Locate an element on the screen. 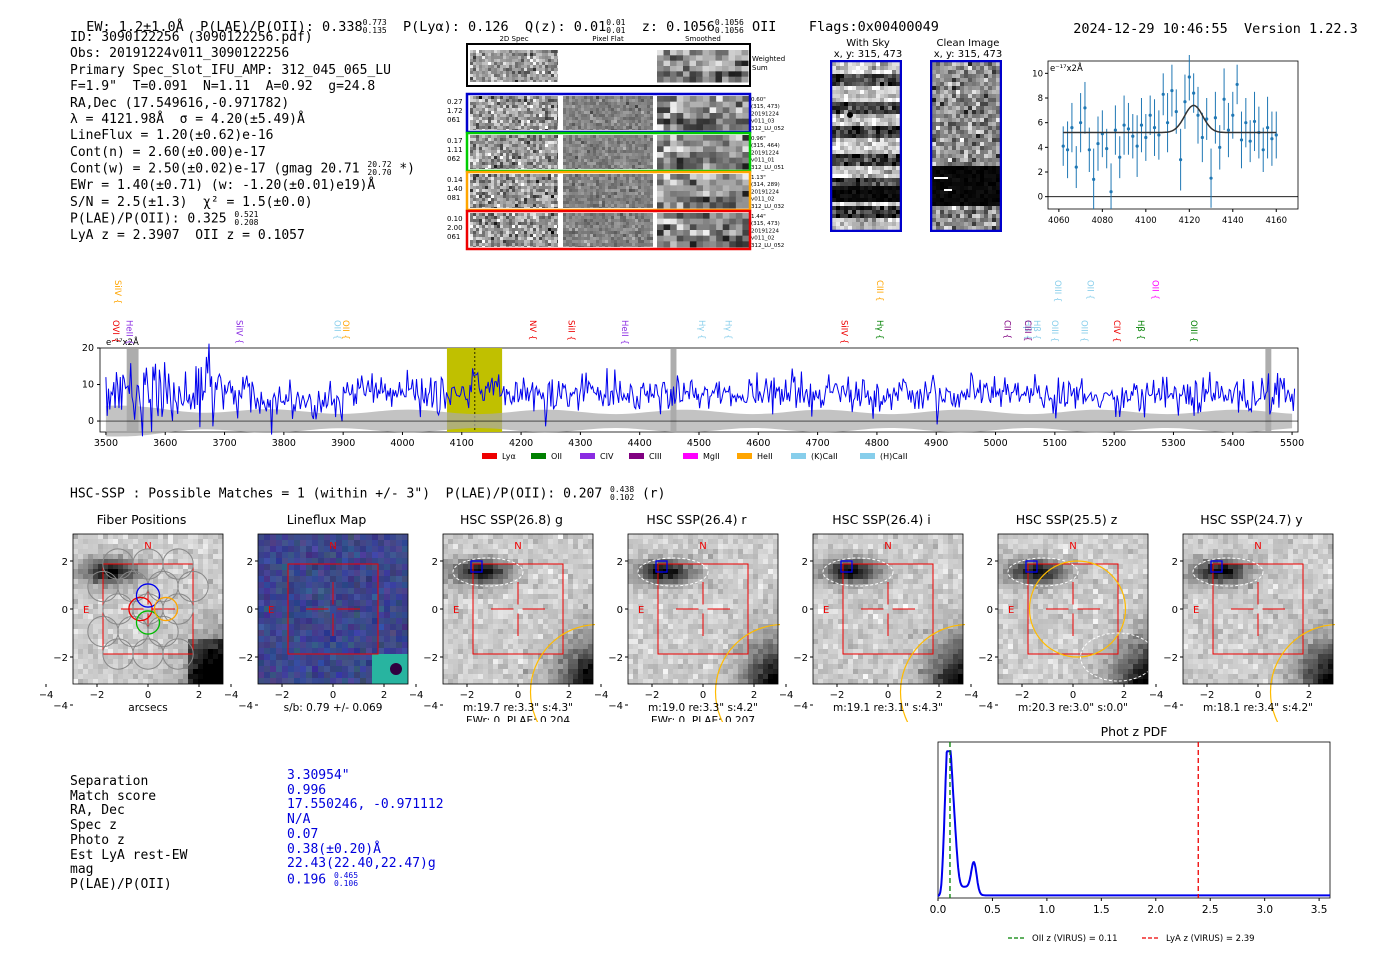 The width and height of the screenshot is (1400, 956). plya-value: P(Lyα): 0.126 is located at coordinates (456, 27).